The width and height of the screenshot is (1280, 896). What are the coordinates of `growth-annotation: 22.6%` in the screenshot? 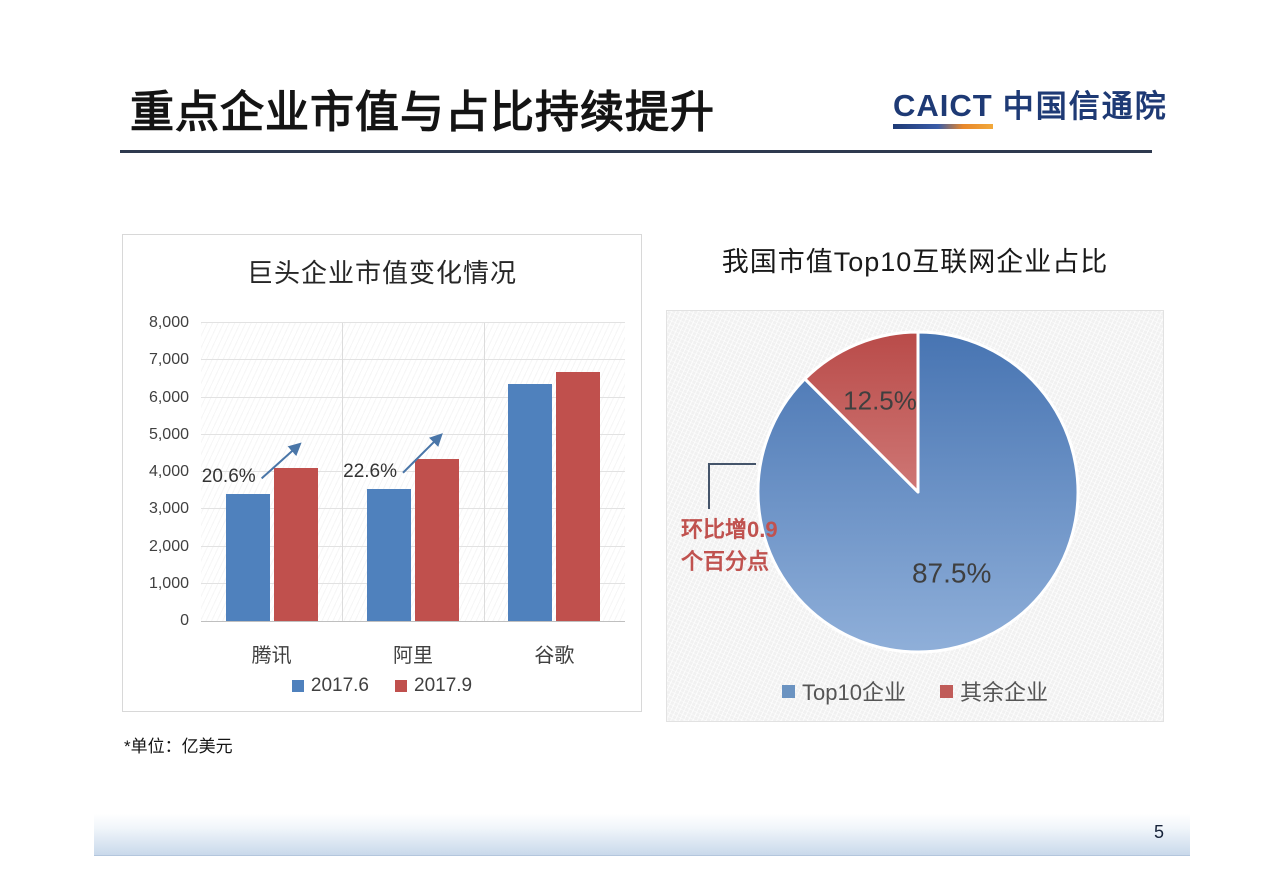 It's located at (370, 471).